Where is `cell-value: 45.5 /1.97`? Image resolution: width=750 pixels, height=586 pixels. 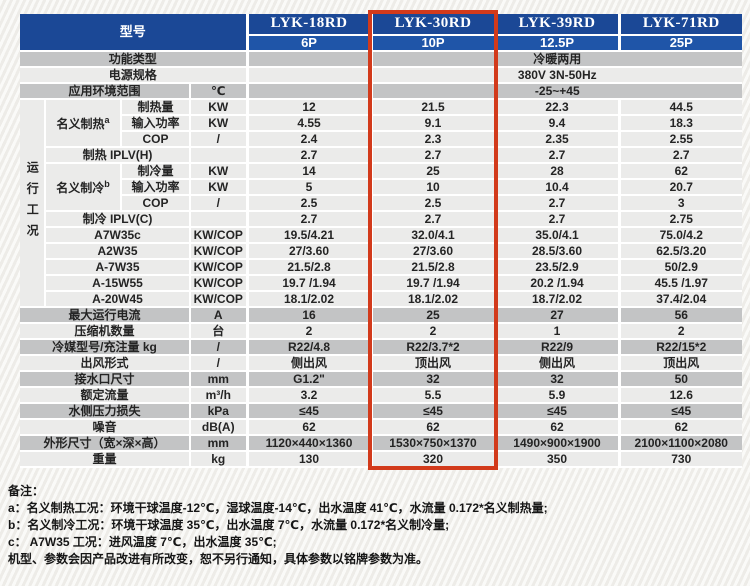
cell-value: 45.5 /1.97 is located at coordinates (680, 283).